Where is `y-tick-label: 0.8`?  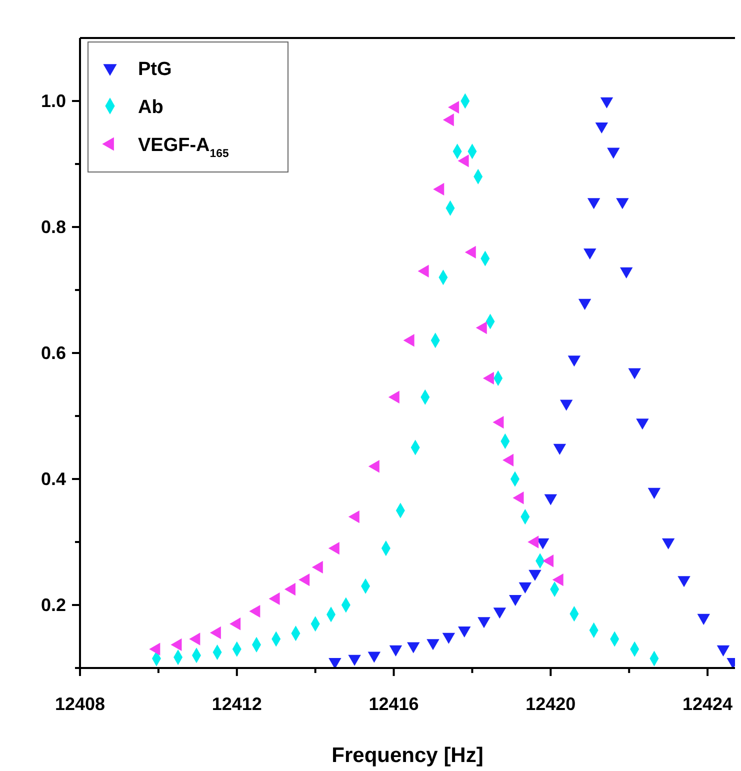 y-tick-label: 0.8 is located at coordinates (53, 227).